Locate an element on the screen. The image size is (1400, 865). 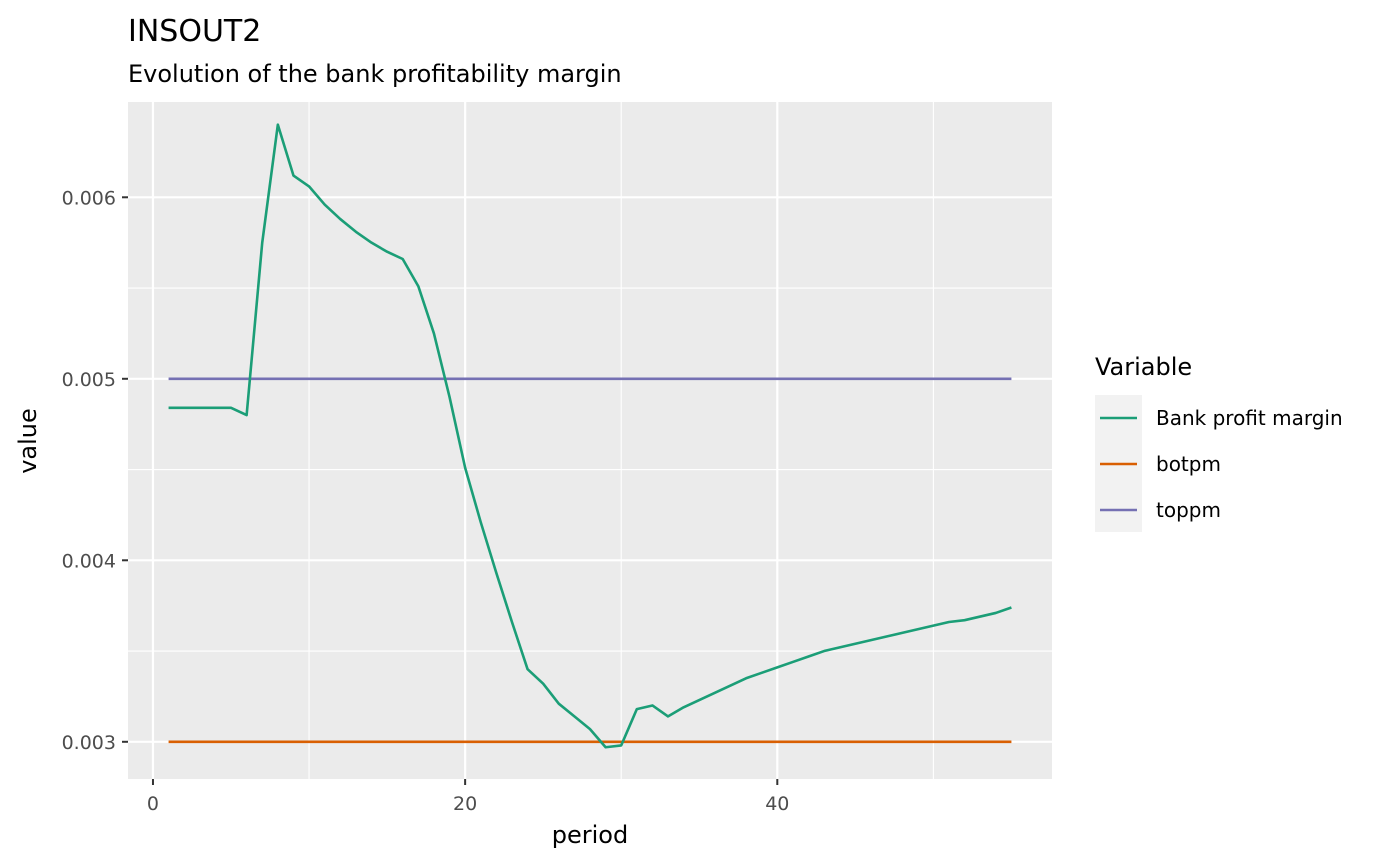
y-tick-label: 0.006 is located at coordinates (89, 198).